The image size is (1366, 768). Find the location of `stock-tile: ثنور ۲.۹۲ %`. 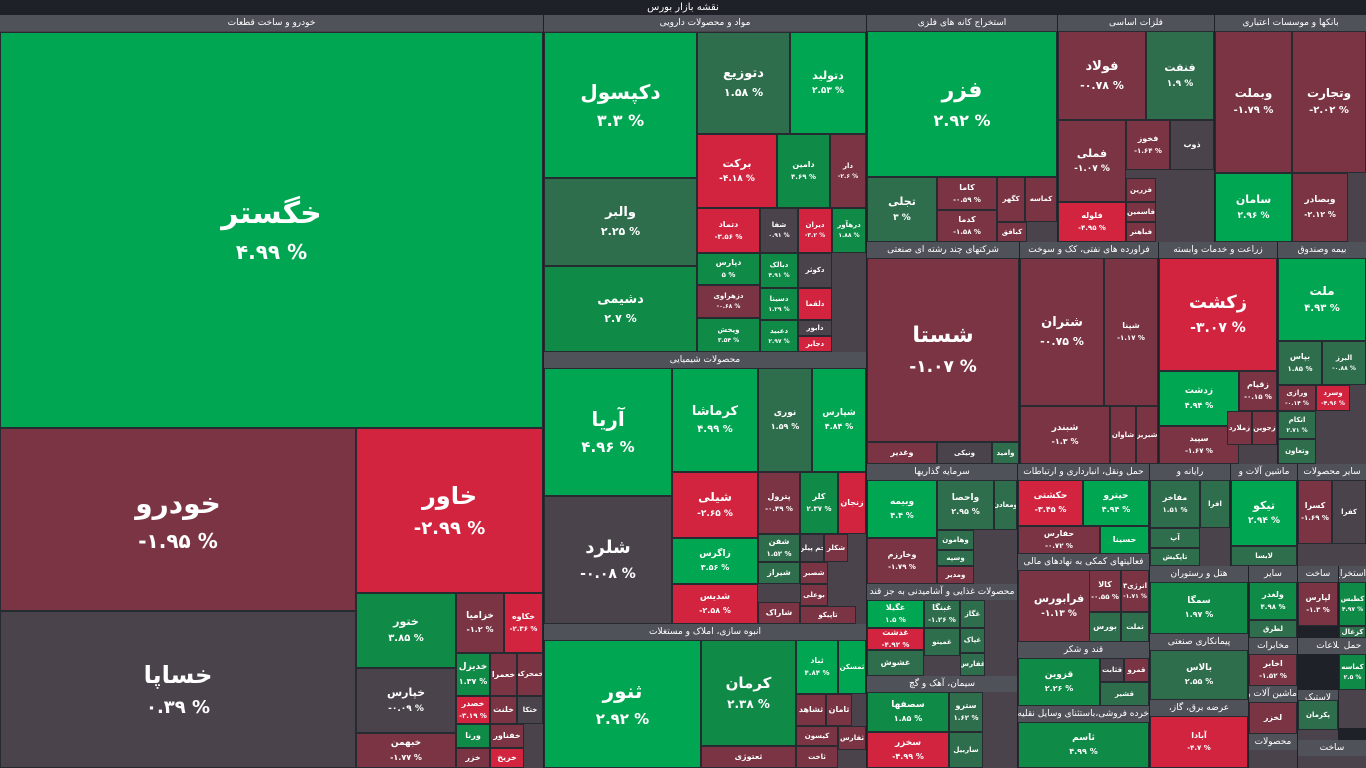

stock-tile: ثنور ۲.۹۲ % is located at coordinates (622, 704).